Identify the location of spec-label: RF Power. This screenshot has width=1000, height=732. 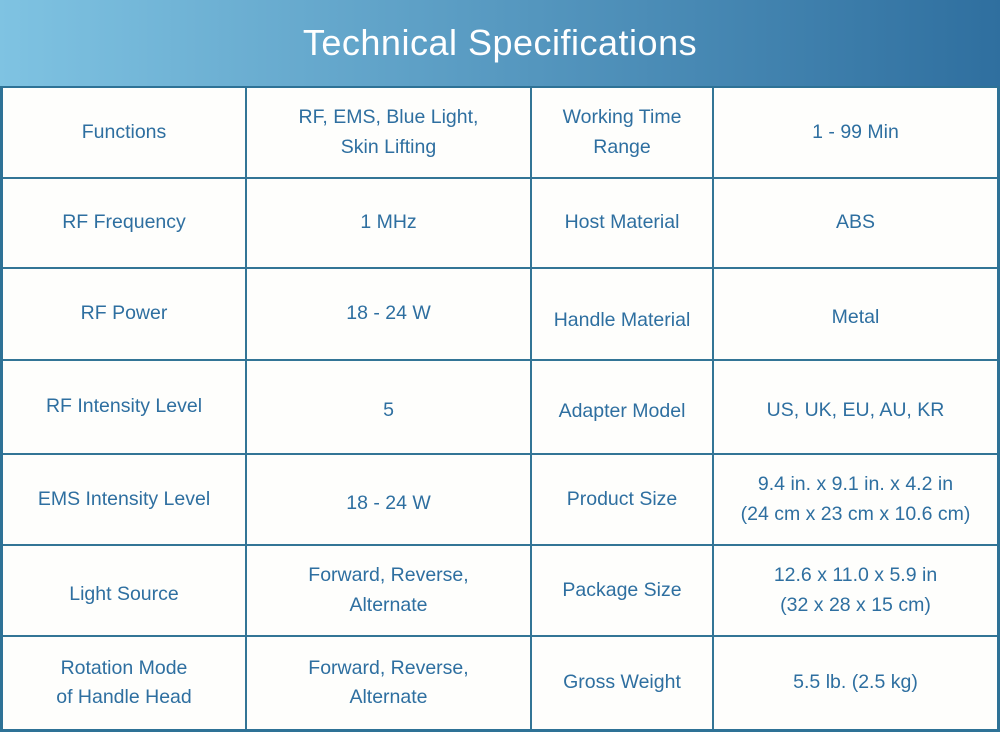
(124, 314).